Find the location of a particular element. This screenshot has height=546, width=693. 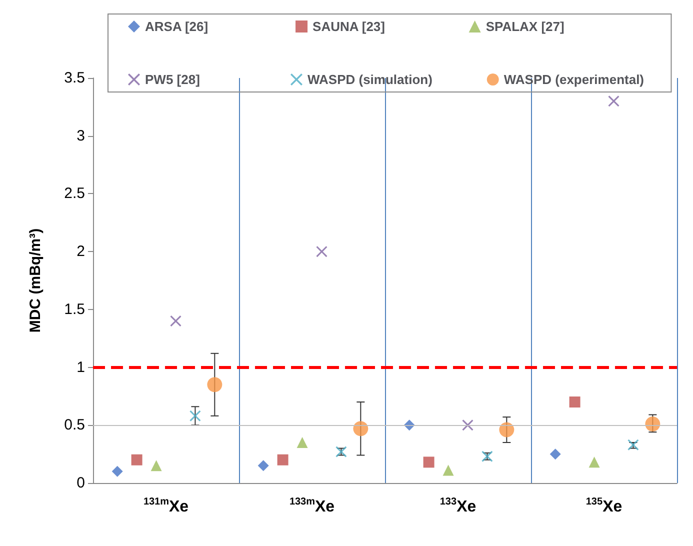

y-axis-title: MDC (mBq/m³) is located at coordinates (35, 280).